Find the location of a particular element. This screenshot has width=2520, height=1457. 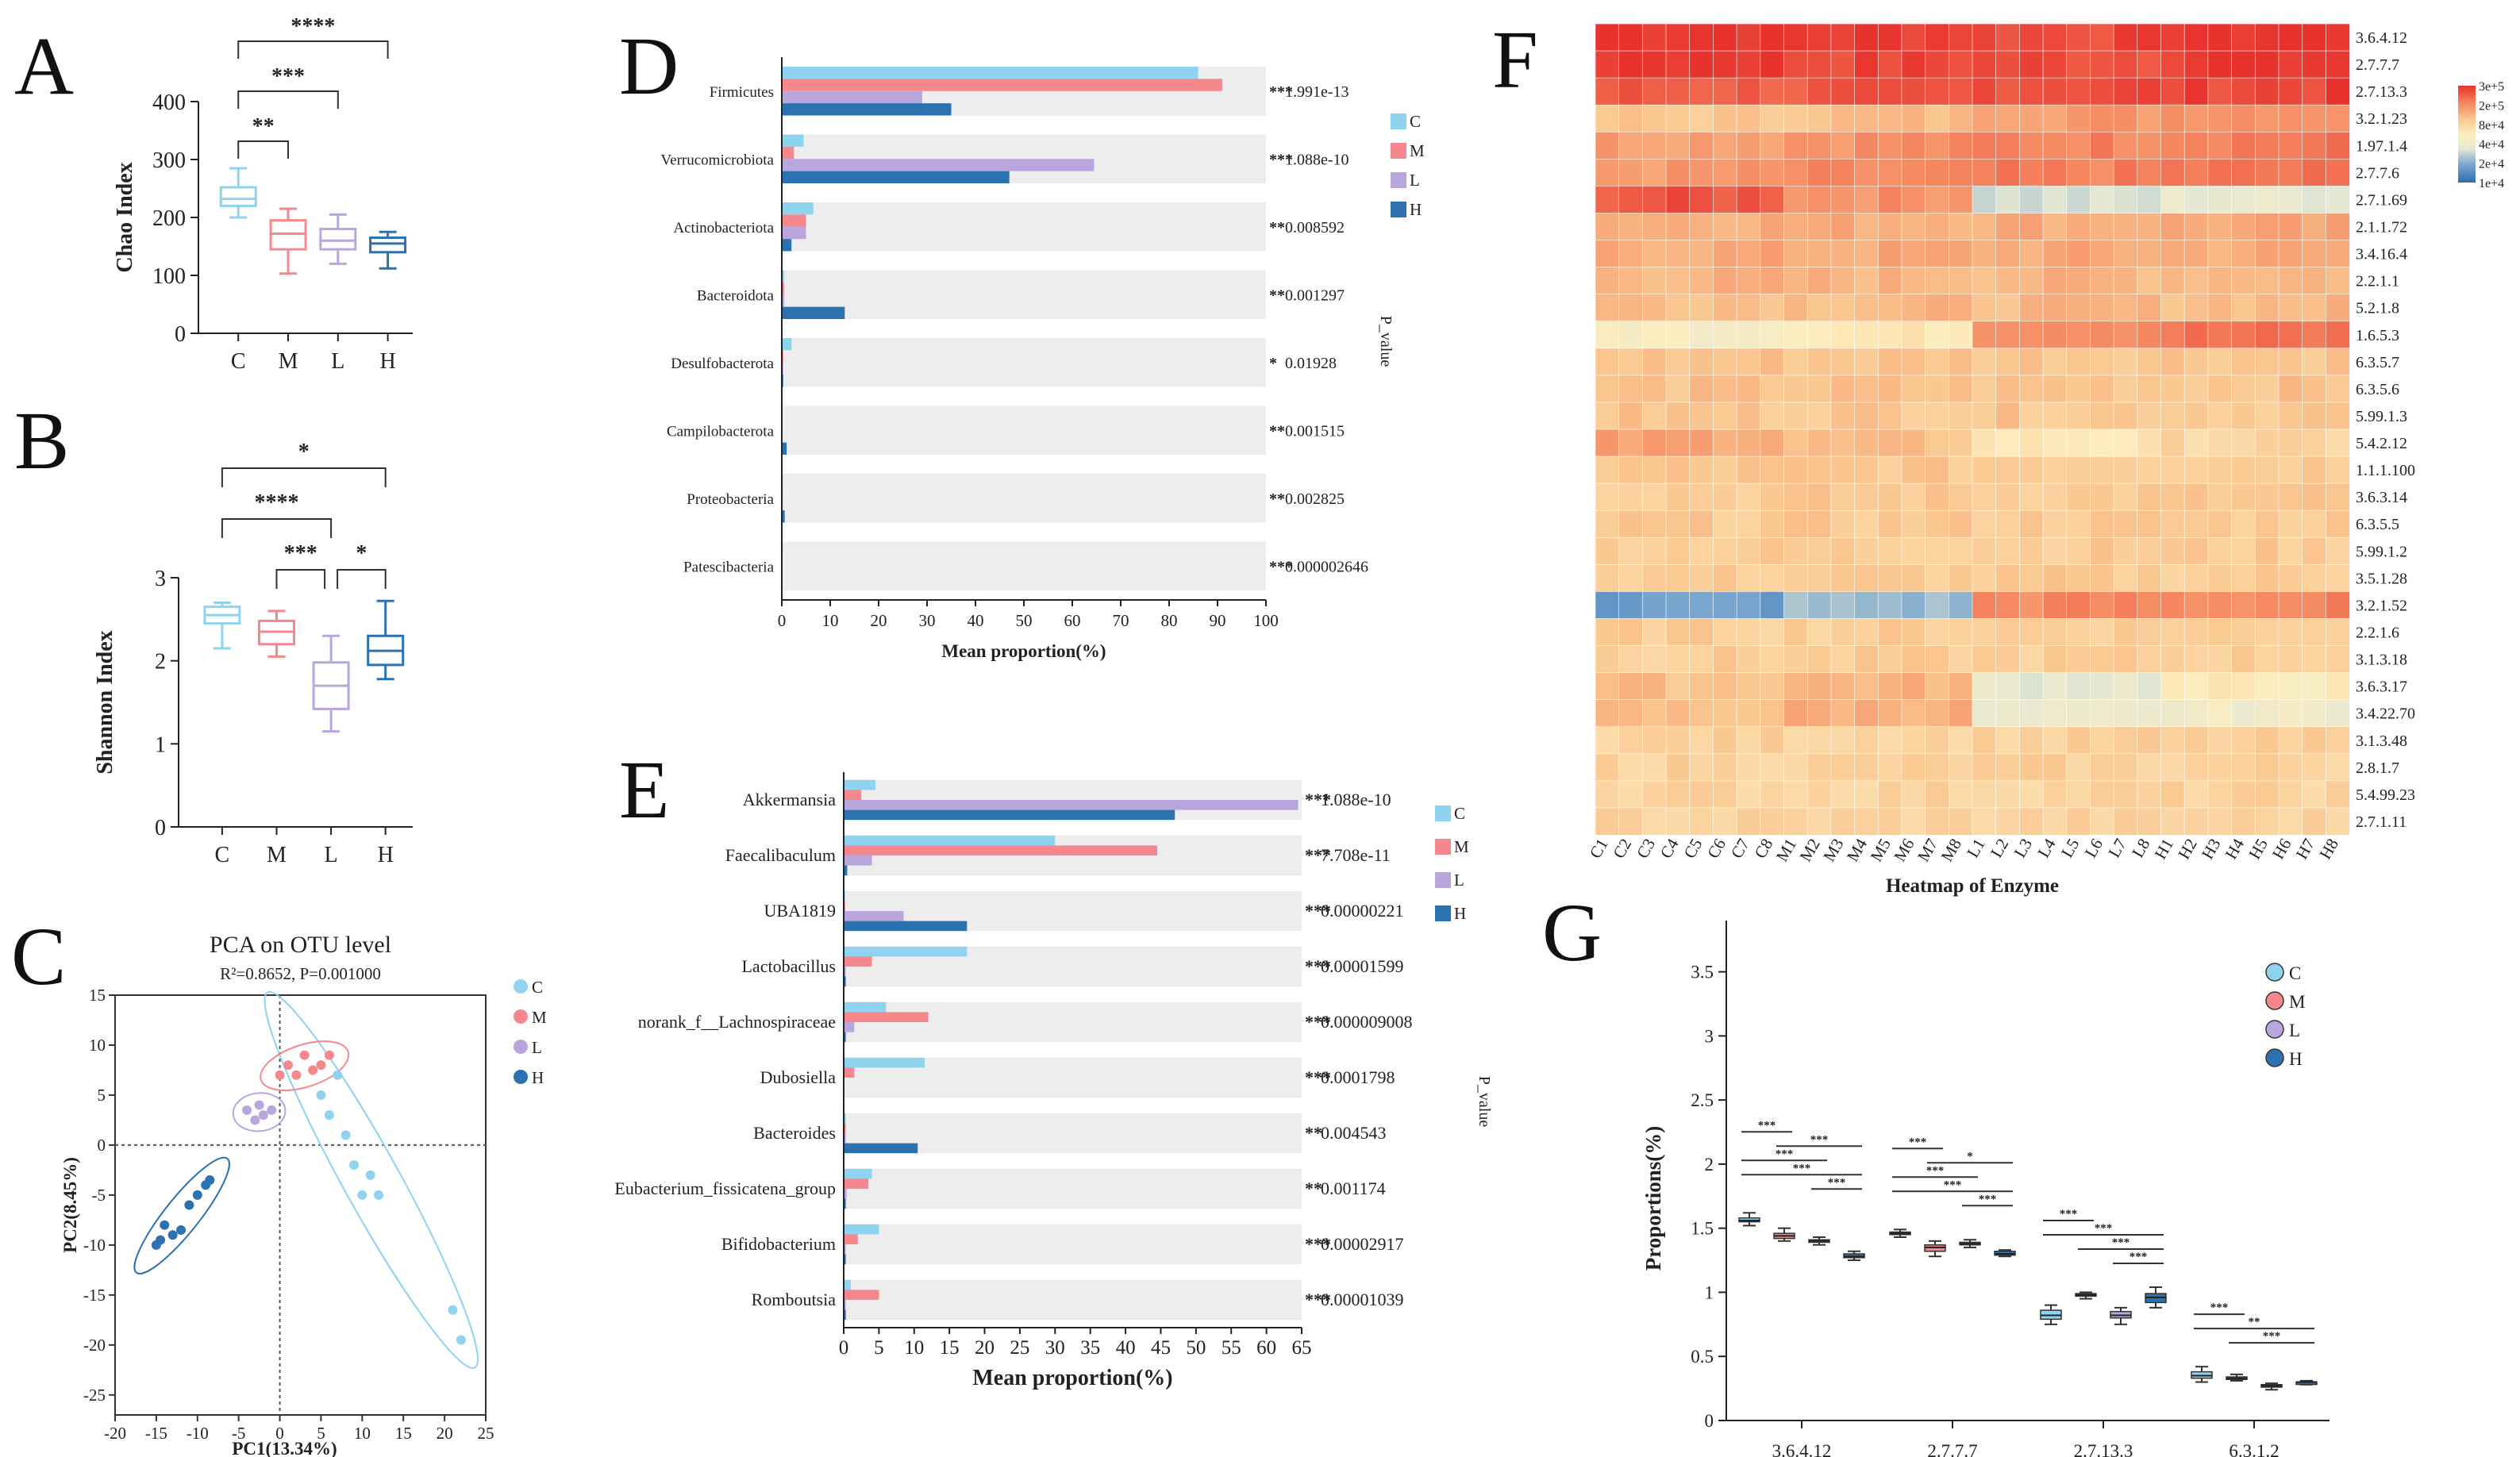

colorbar-tick-label: 1e+4 is located at coordinates (2491, 184).